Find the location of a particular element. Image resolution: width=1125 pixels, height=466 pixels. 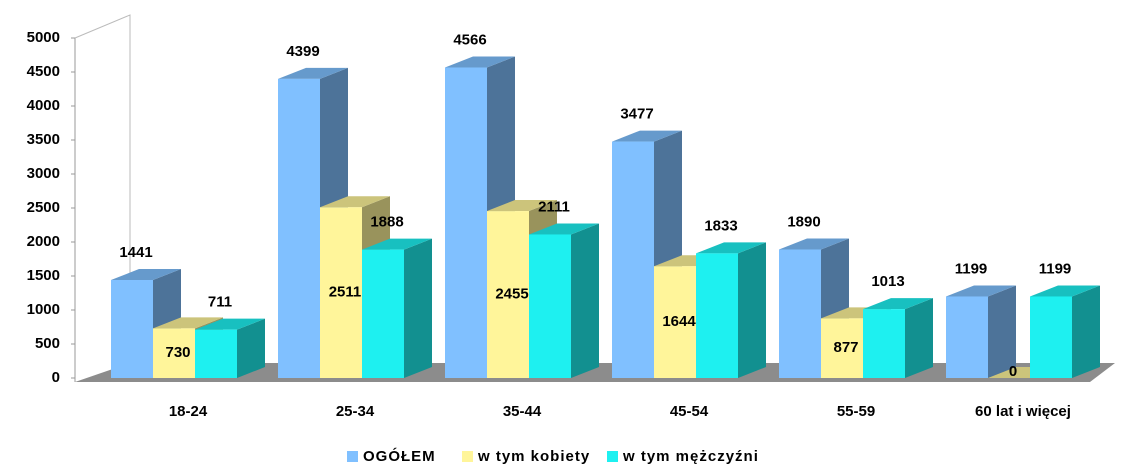

x-tick-label: 18-24 is located at coordinates (188, 411).